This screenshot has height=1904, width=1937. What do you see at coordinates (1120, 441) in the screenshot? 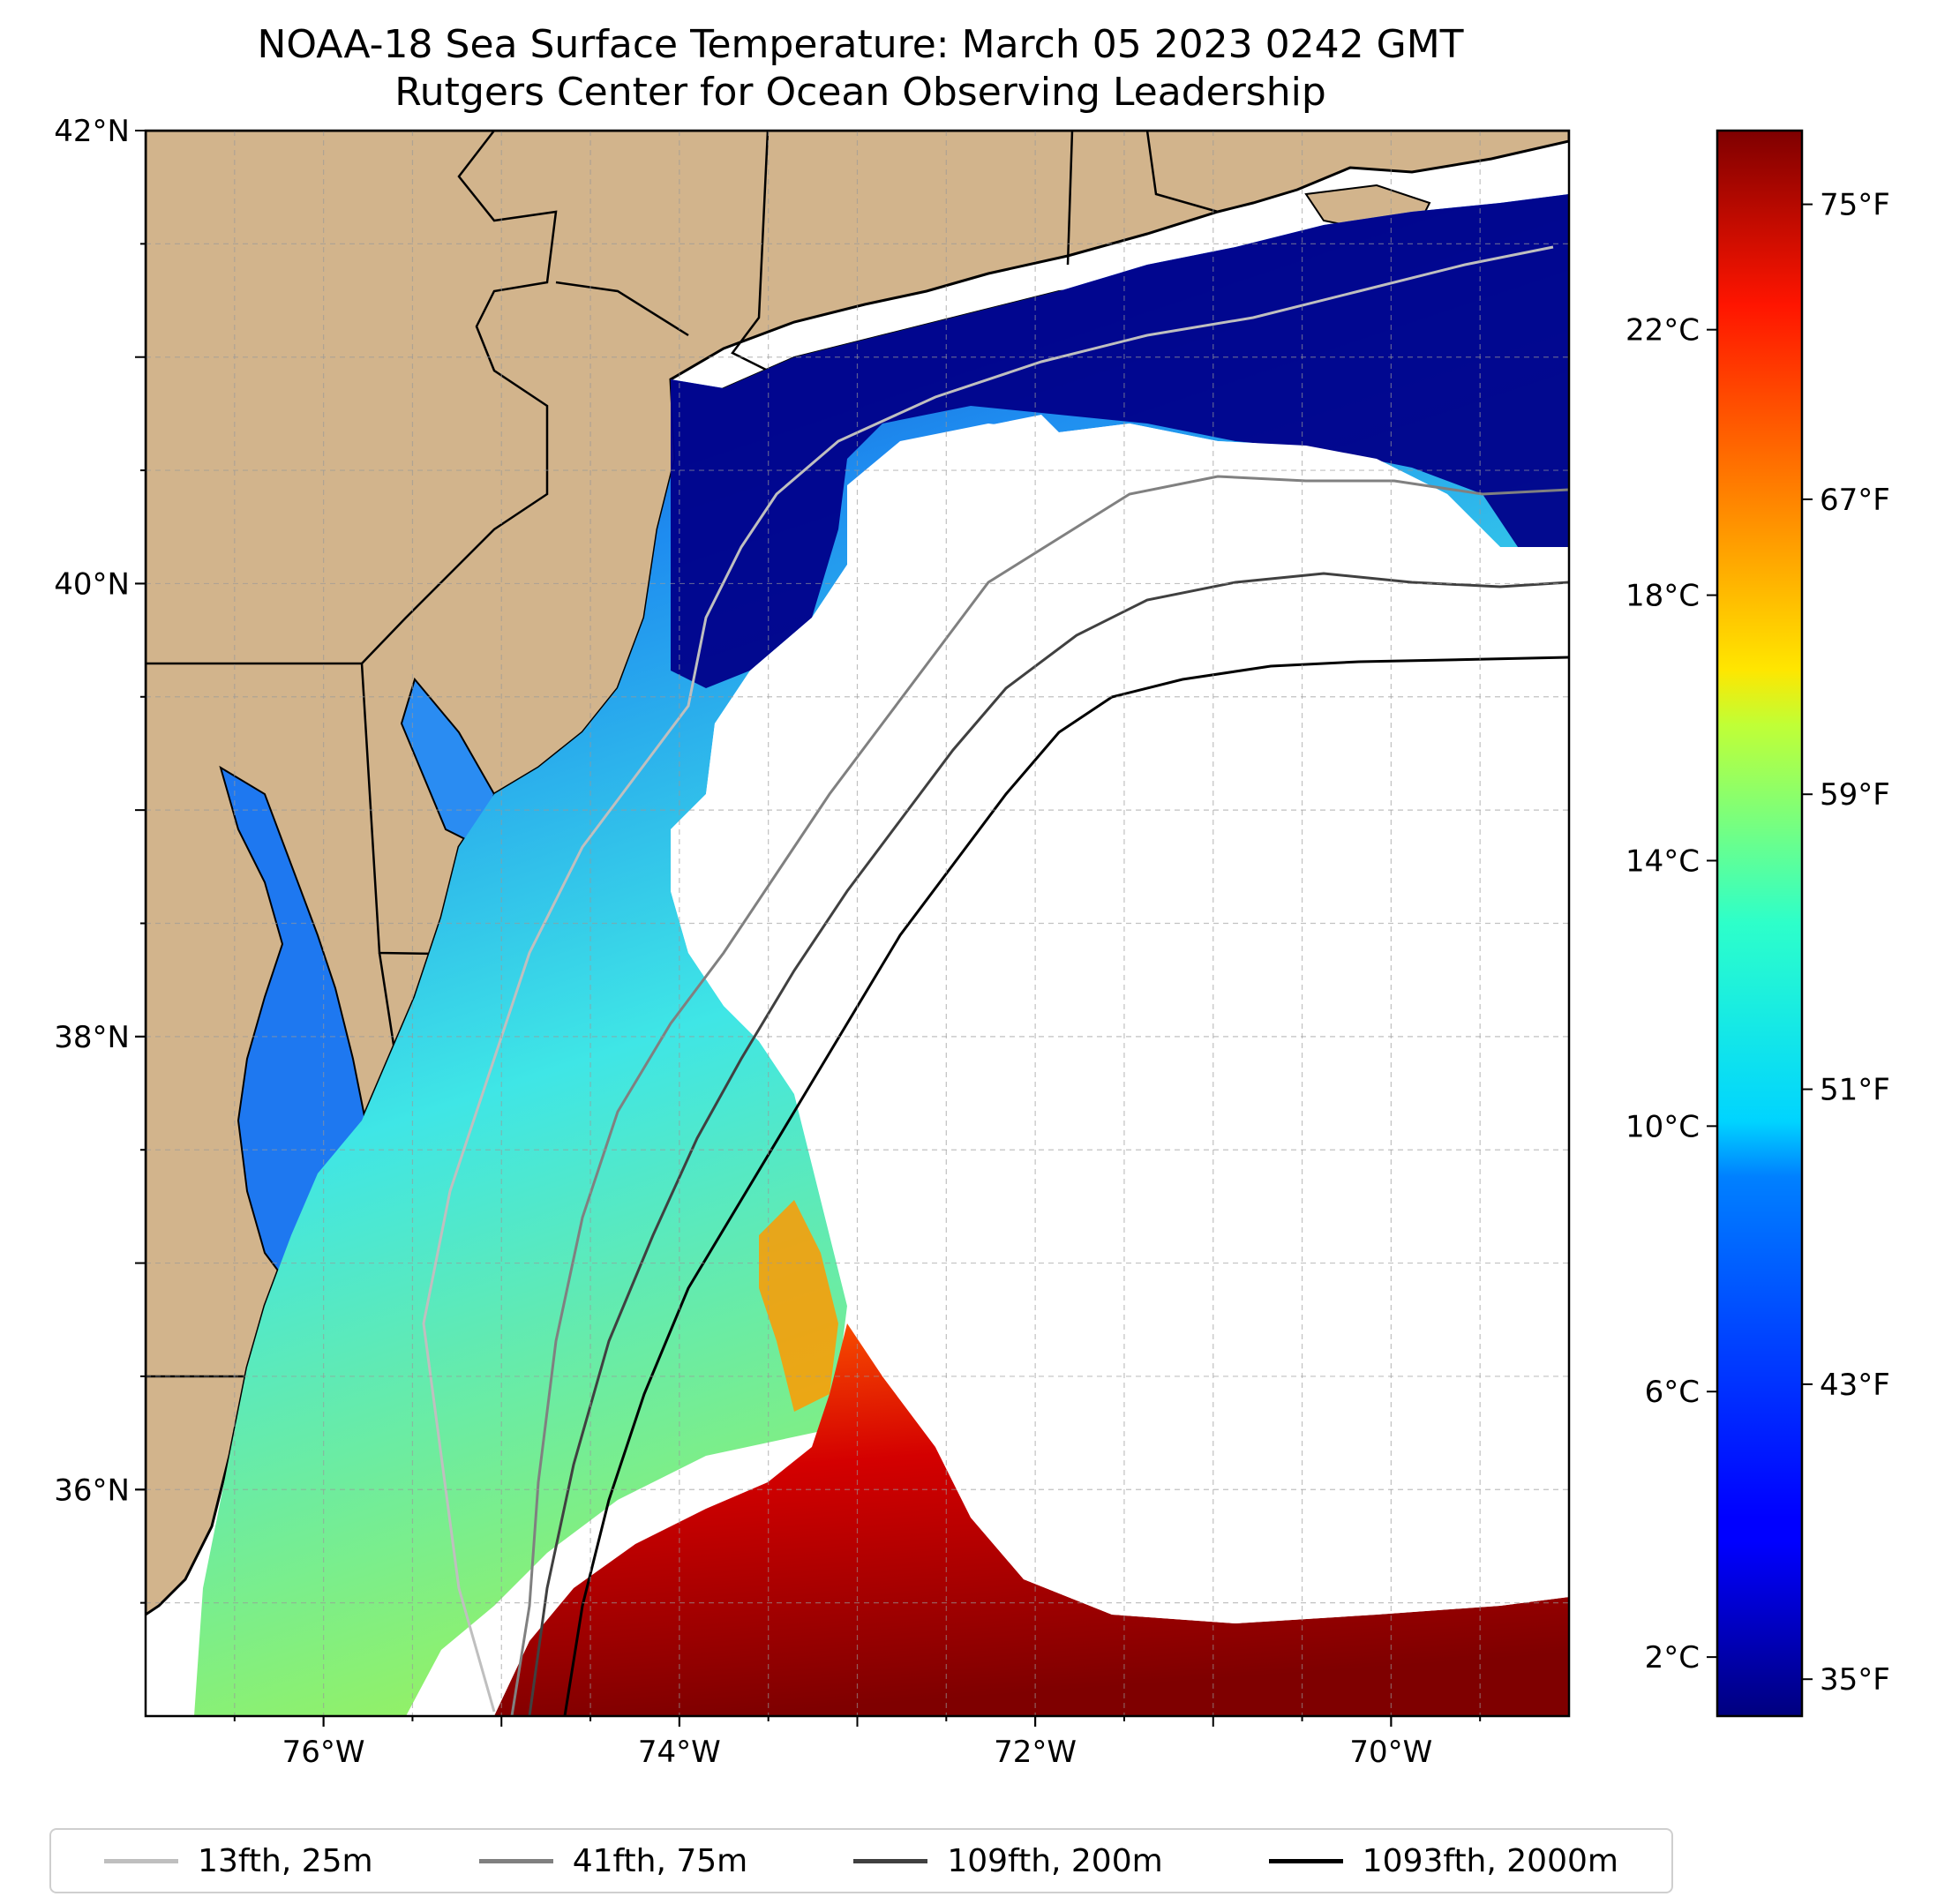
I see `sst-cold-northeast` at bounding box center [1120, 441].